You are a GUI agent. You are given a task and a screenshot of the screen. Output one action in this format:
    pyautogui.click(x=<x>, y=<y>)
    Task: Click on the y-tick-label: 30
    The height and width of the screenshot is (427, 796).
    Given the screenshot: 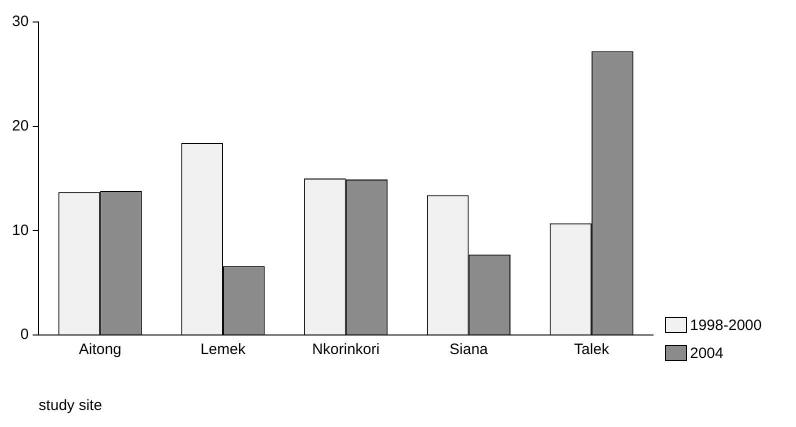 What is the action you would take?
    pyautogui.click(x=20, y=21)
    